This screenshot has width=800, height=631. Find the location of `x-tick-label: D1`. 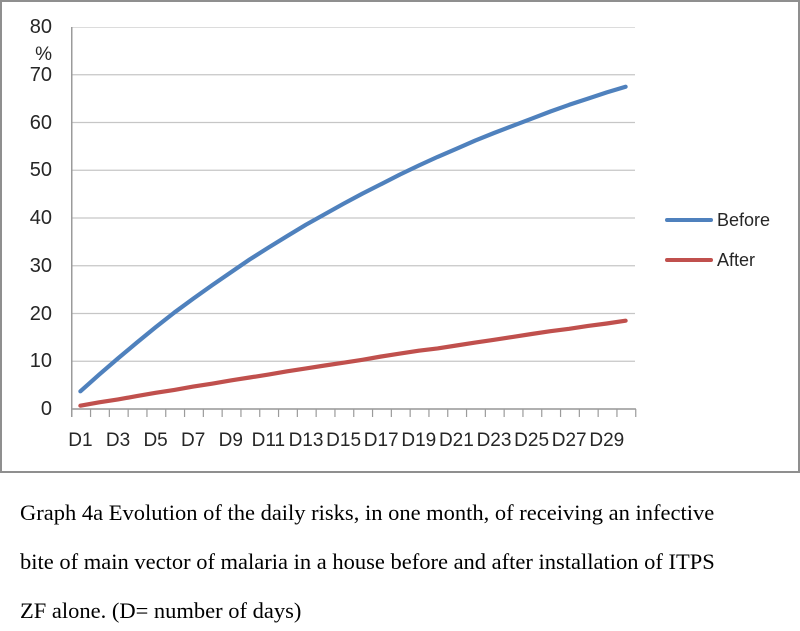

x-tick-label: D1 is located at coordinates (80, 440).